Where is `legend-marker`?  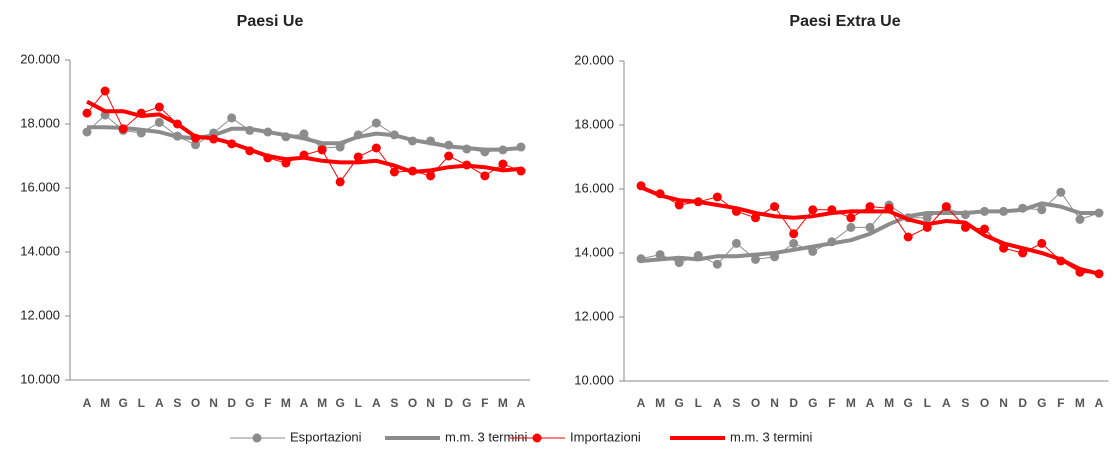
legend-marker is located at coordinates (537, 438).